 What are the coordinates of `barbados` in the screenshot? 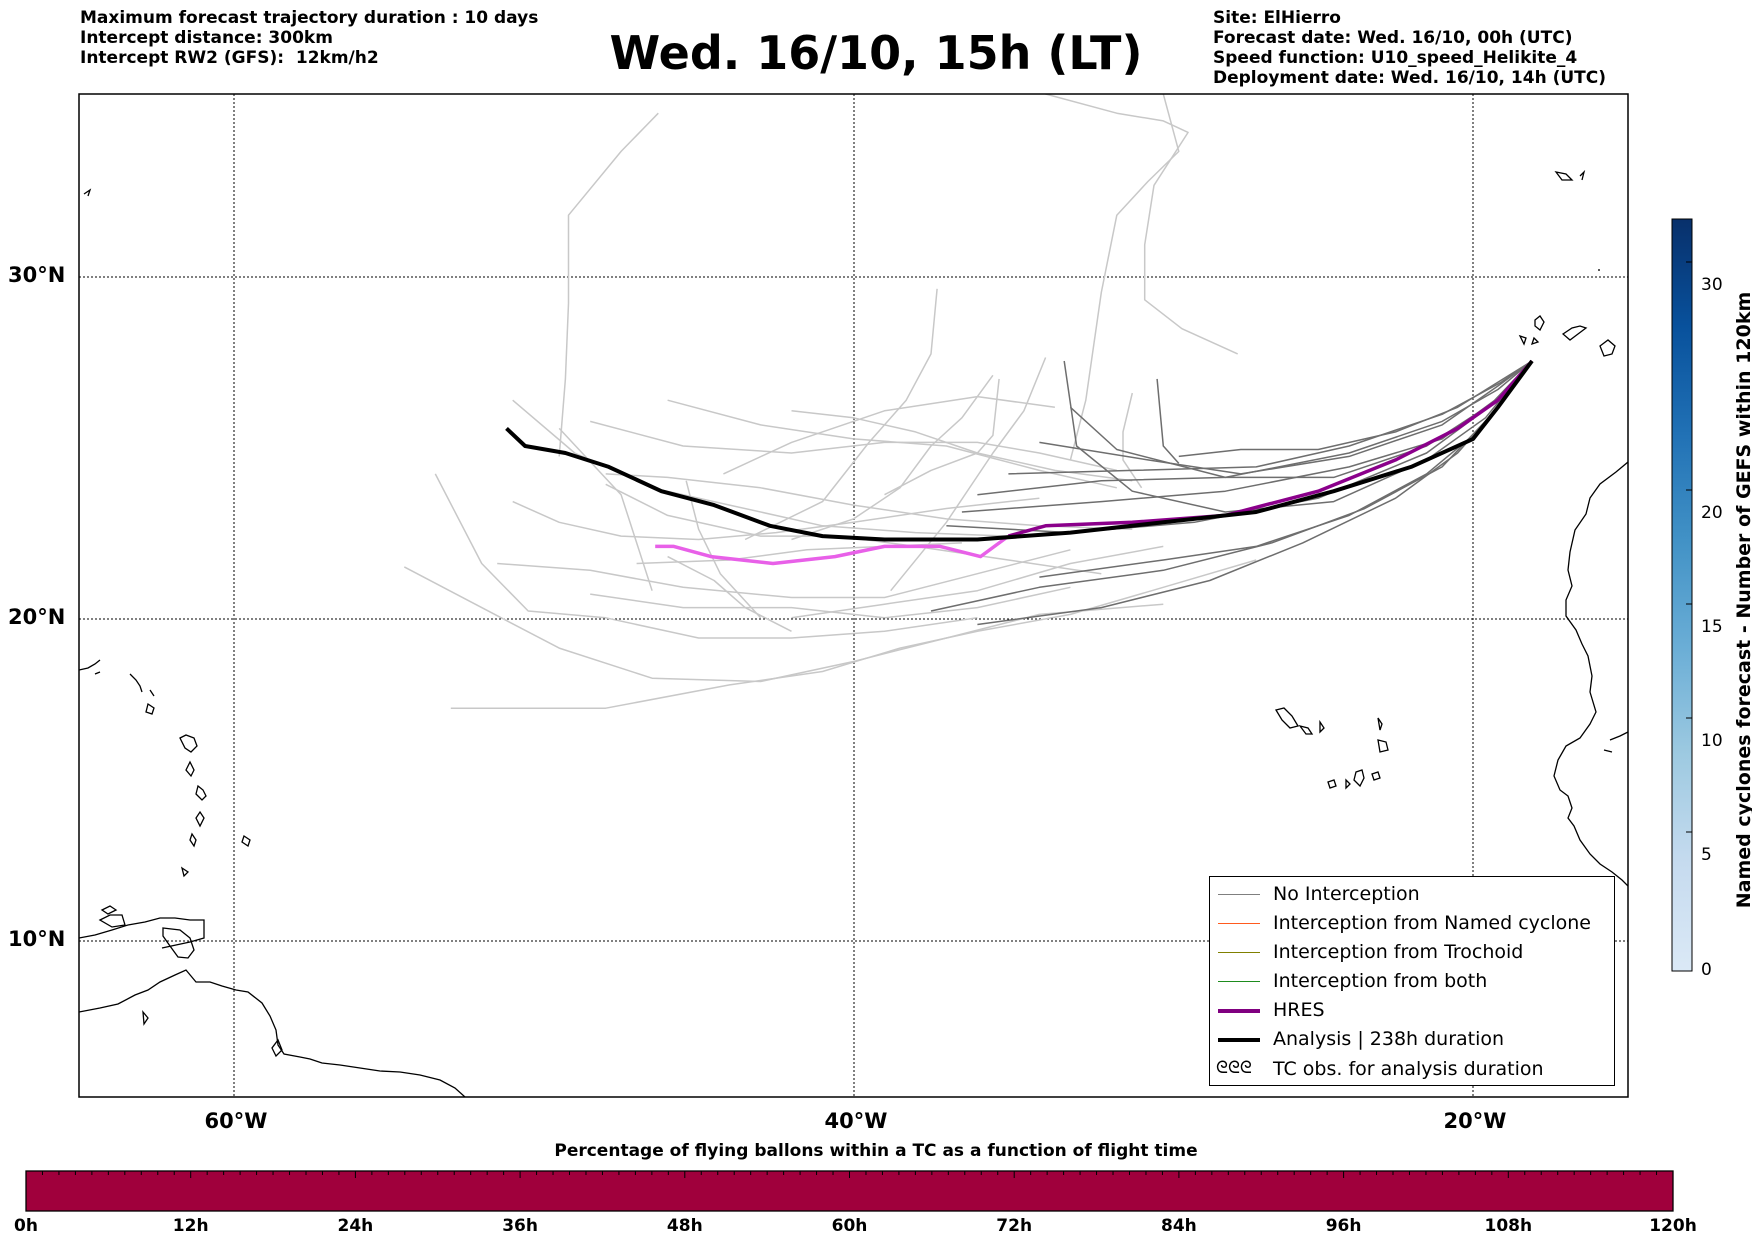 It's located at (246, 841).